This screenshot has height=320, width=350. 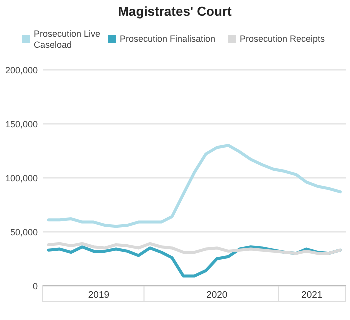 I want to click on y-tick-label: 200,000, so click(x=21, y=71).